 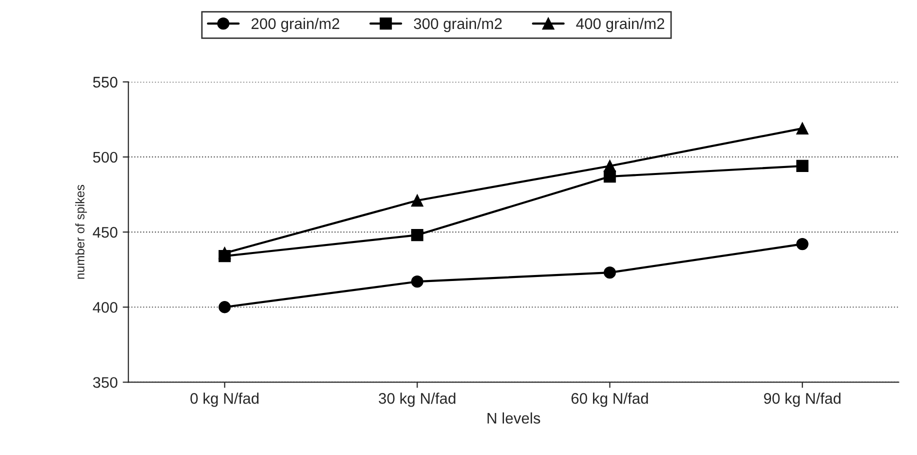 What do you see at coordinates (296, 25) in the screenshot?
I see `legend-label: 200 grain/m2` at bounding box center [296, 25].